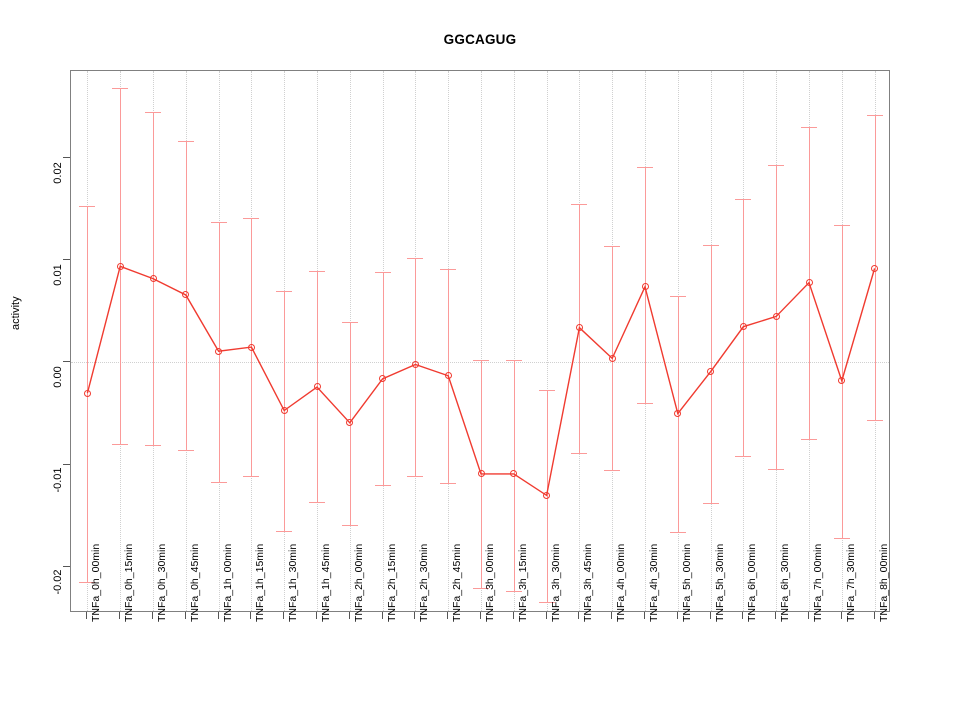 Image resolution: width=960 pixels, height=720 pixels. I want to click on gridline-zero, so click(480, 363).